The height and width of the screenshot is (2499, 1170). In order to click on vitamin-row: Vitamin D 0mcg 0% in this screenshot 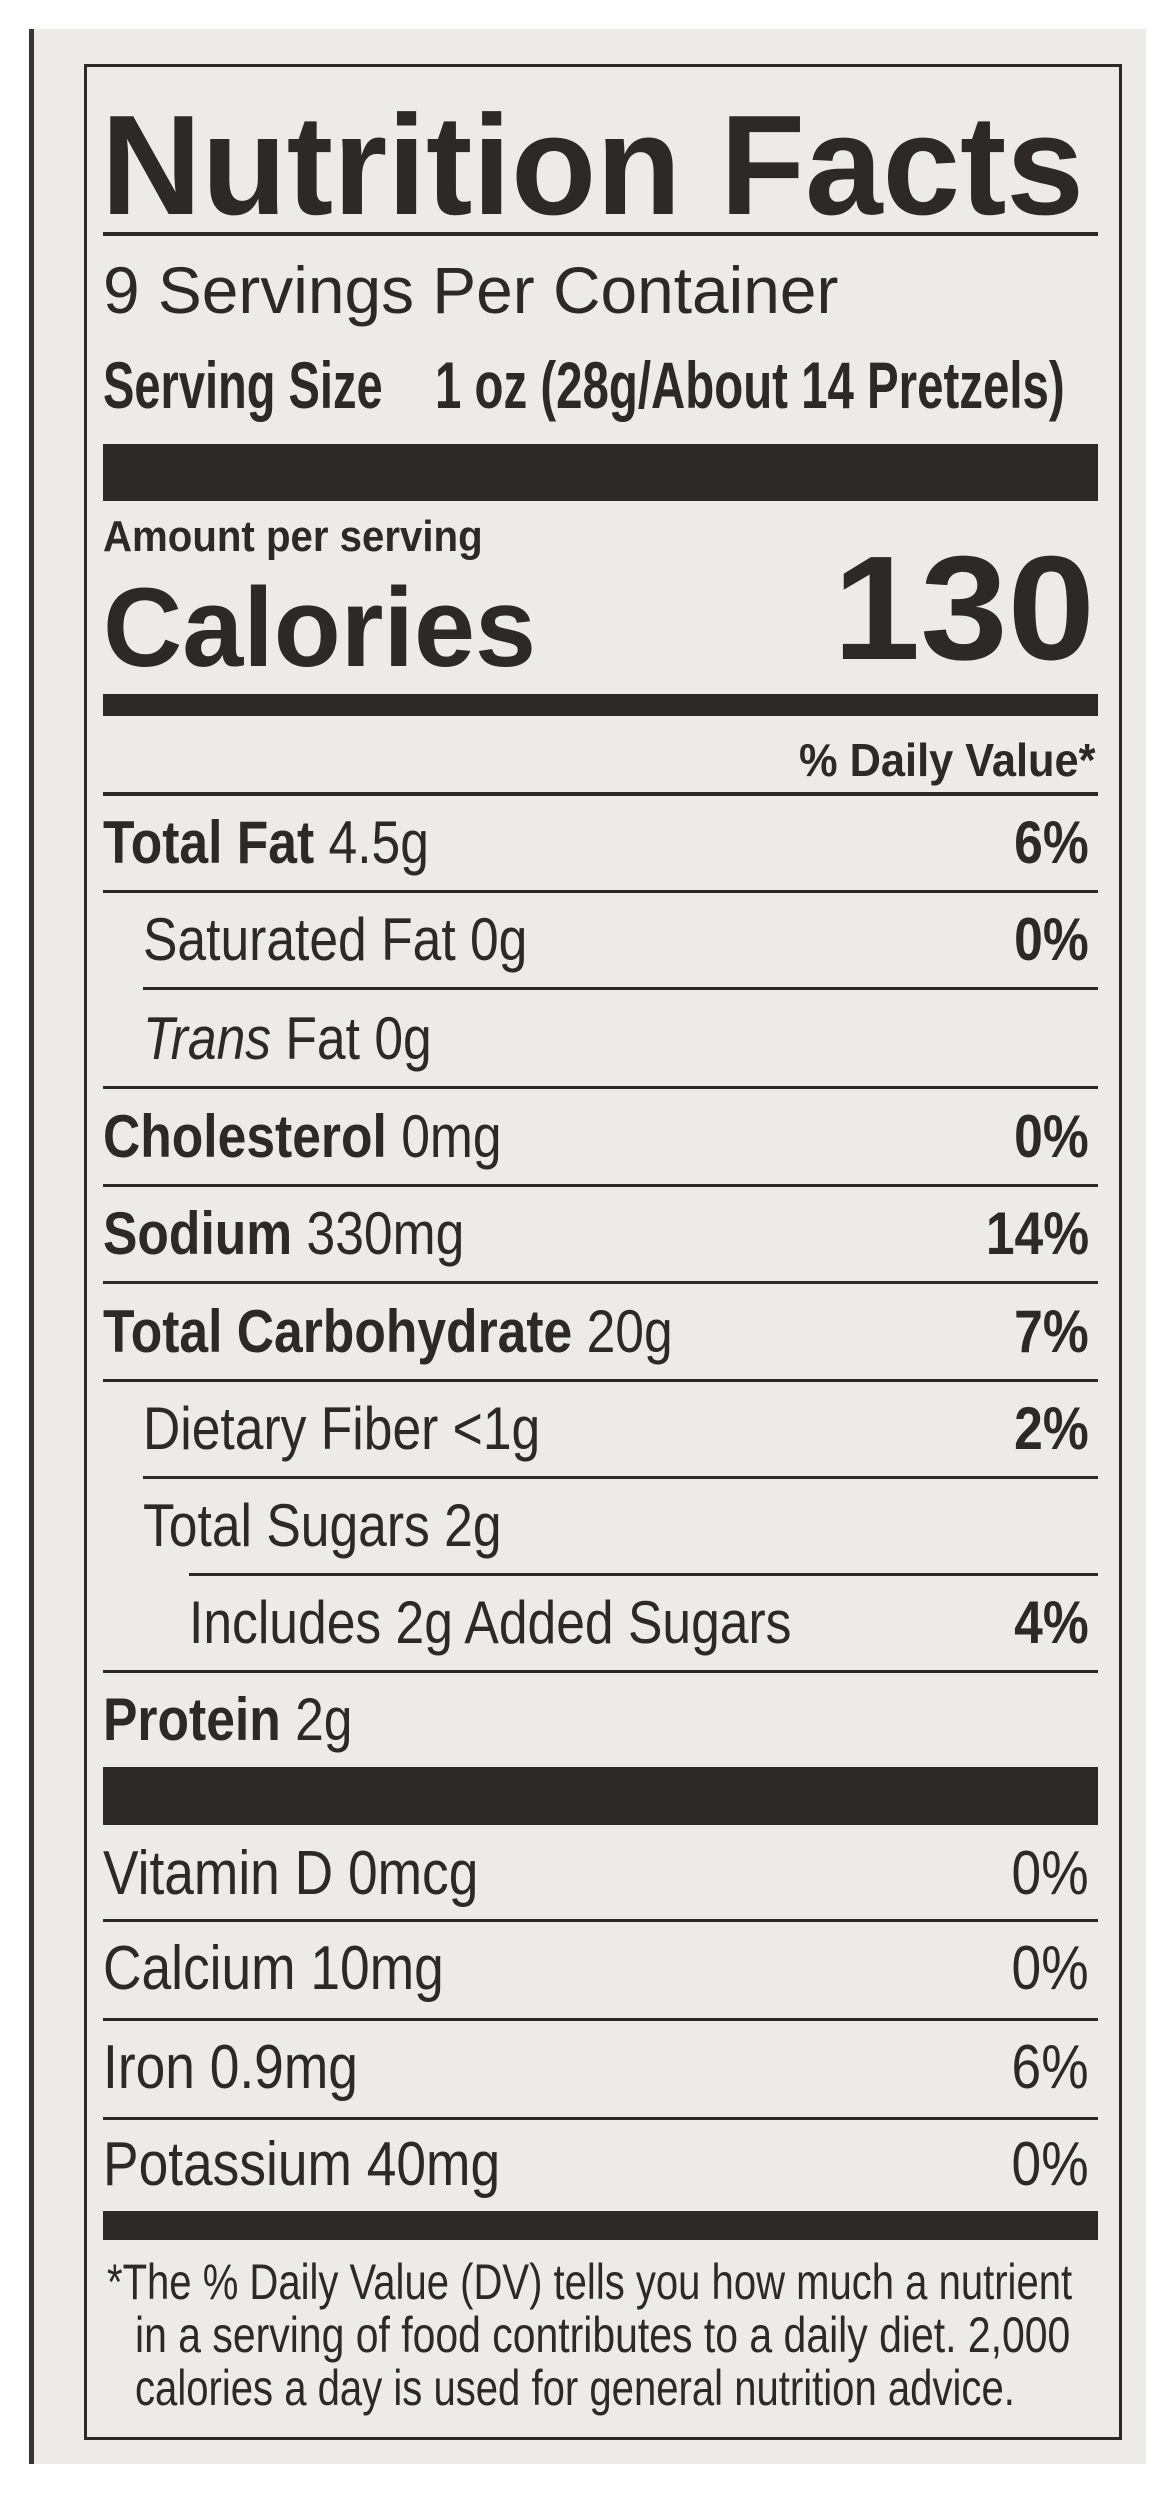, I will do `click(603, 1873)`.